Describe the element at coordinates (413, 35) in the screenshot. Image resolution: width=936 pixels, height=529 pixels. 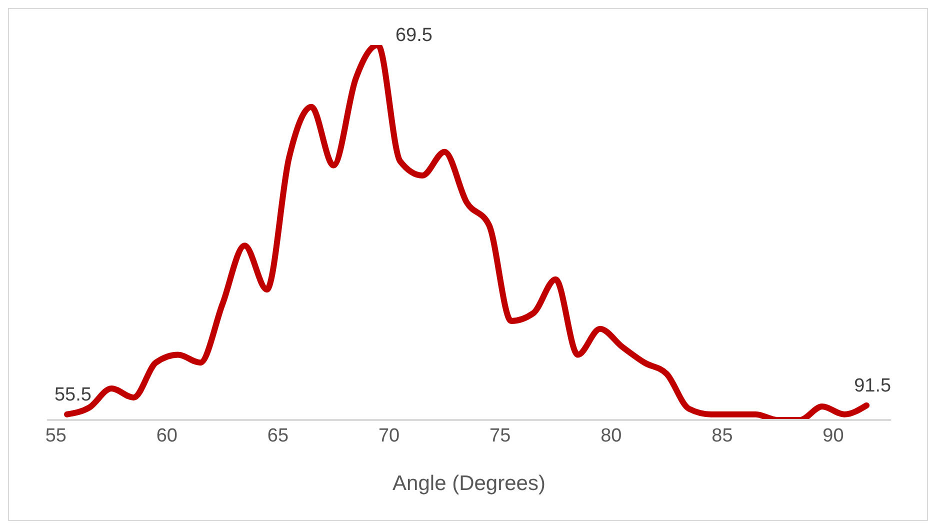
I see `annotation: 69.5` at that location.